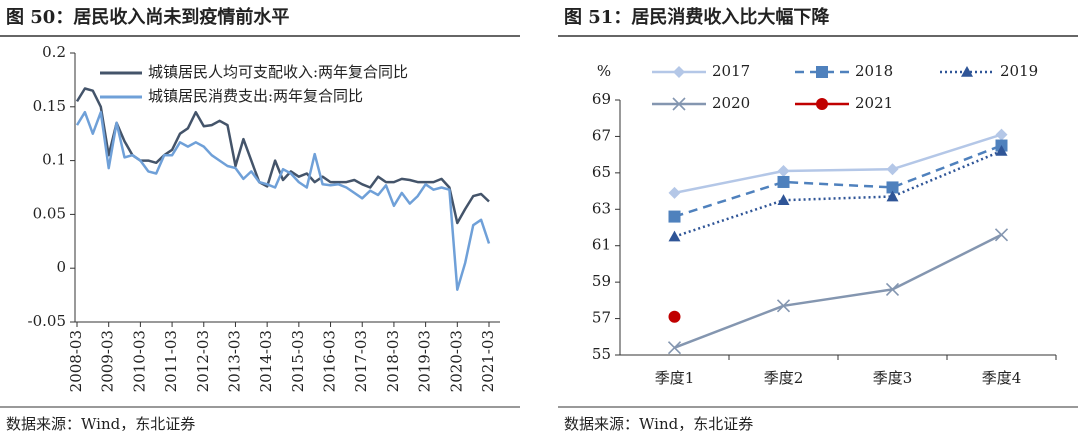 The image size is (1080, 439). What do you see at coordinates (203, 361) in the screenshot?
I see `x-tick-label: 2012-03` at bounding box center [203, 361].